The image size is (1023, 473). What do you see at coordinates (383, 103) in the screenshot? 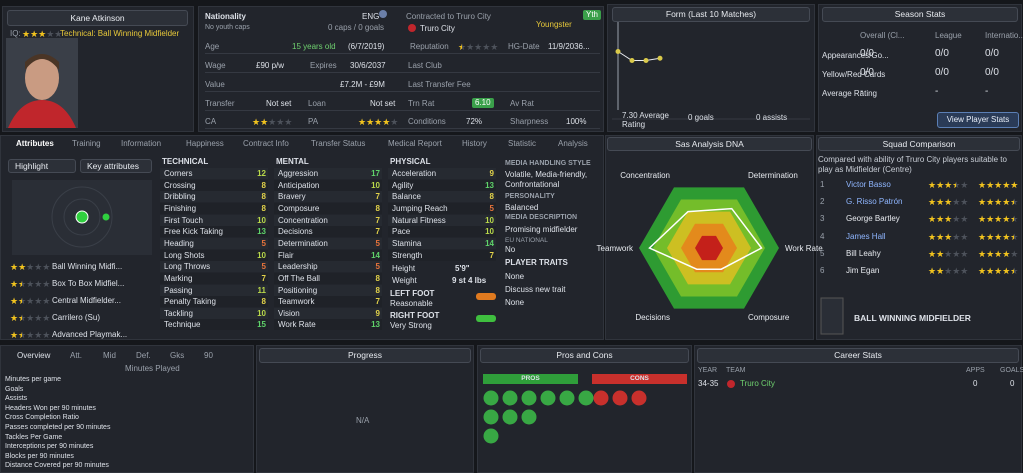
I see `loan: Not set` at bounding box center [383, 103].